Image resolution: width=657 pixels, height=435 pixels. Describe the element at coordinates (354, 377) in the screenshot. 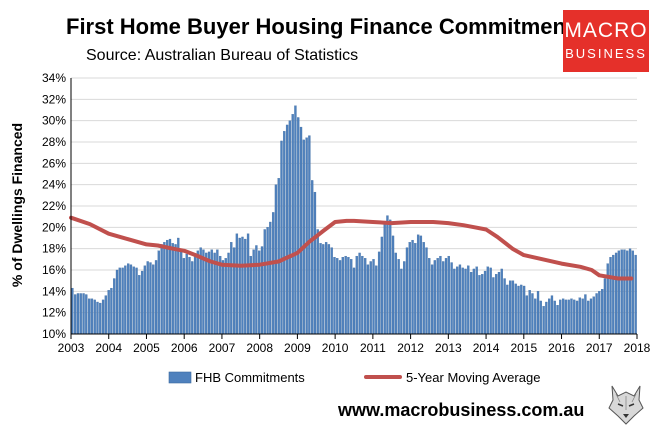

I see `legend: FHB Commitments 5-Year Moving Average` at that location.